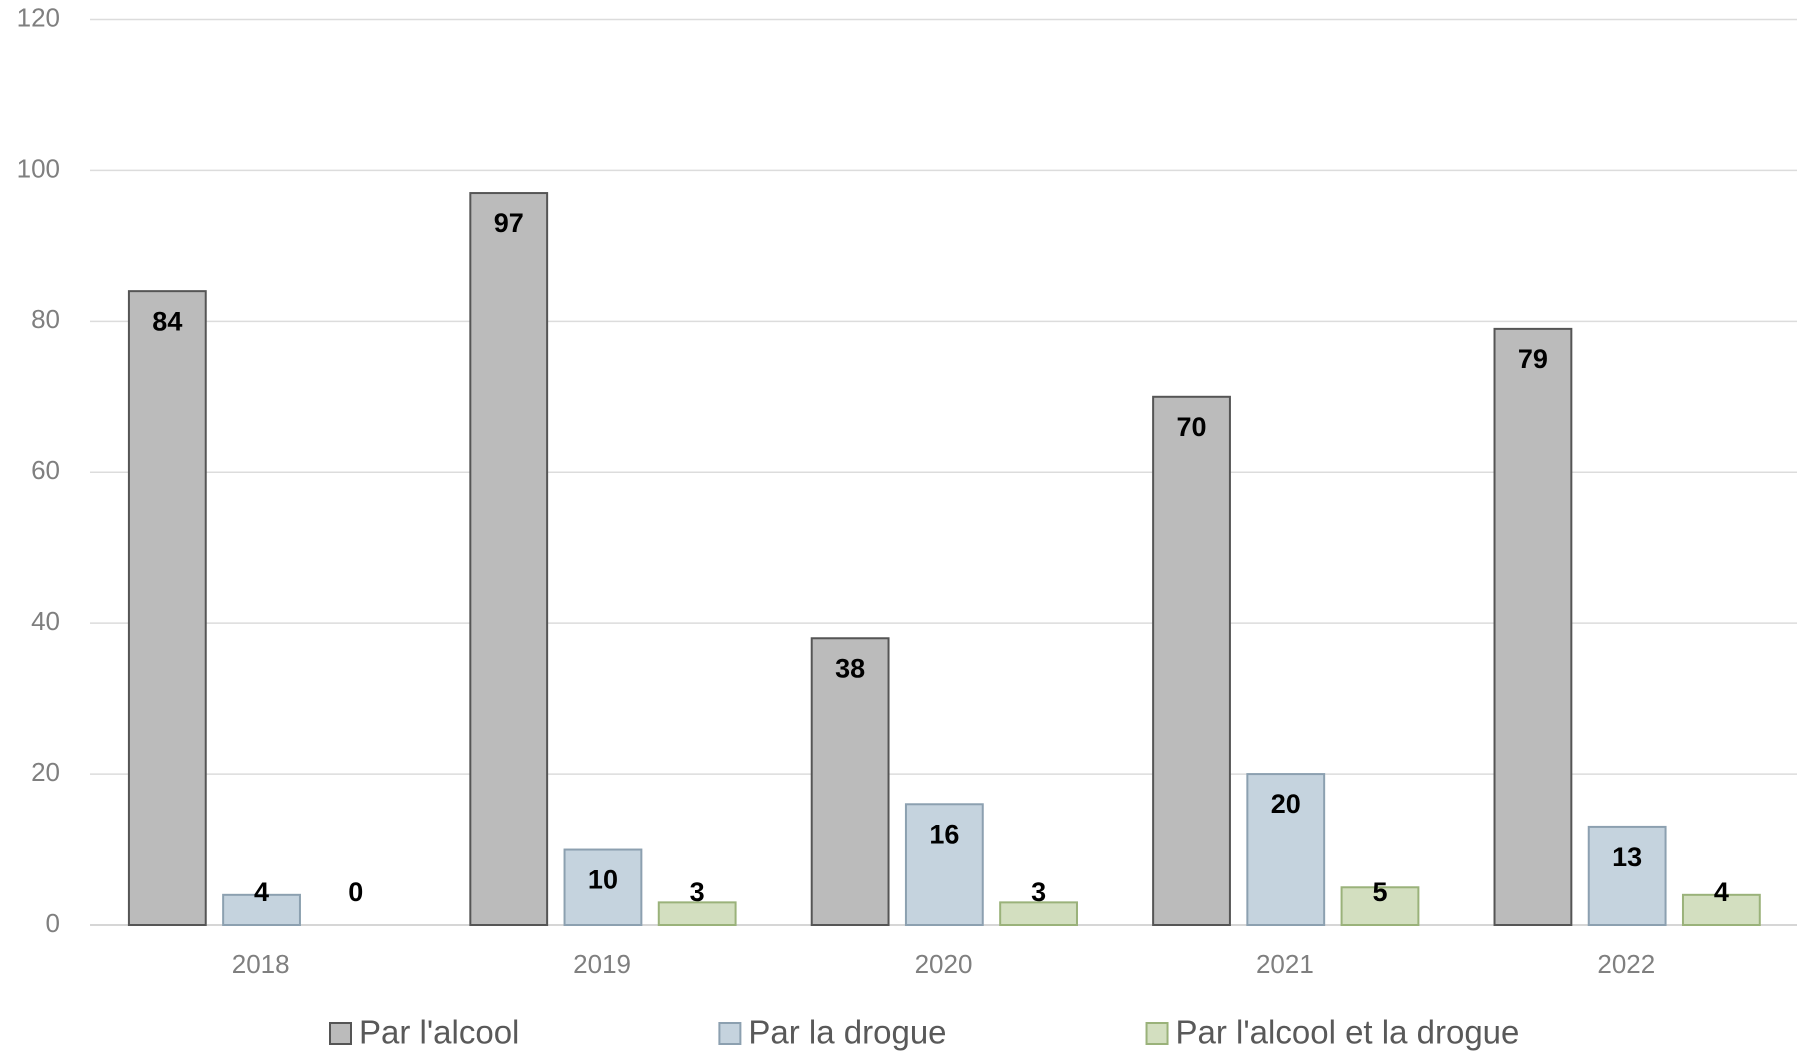  What do you see at coordinates (167, 321) in the screenshot?
I see `data-label: 84` at bounding box center [167, 321].